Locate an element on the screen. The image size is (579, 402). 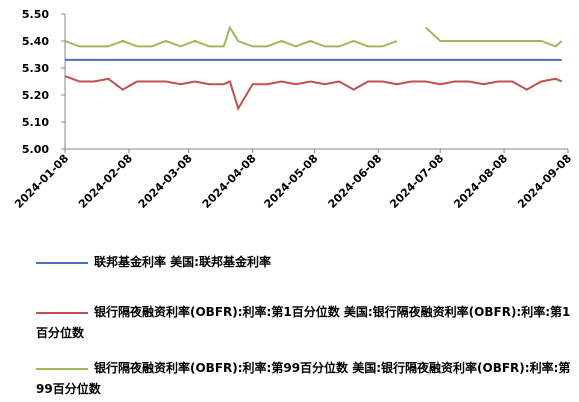
legend-item: 联邦基金利率 美国:联邦基金利率 is located at coordinates (306, 262).